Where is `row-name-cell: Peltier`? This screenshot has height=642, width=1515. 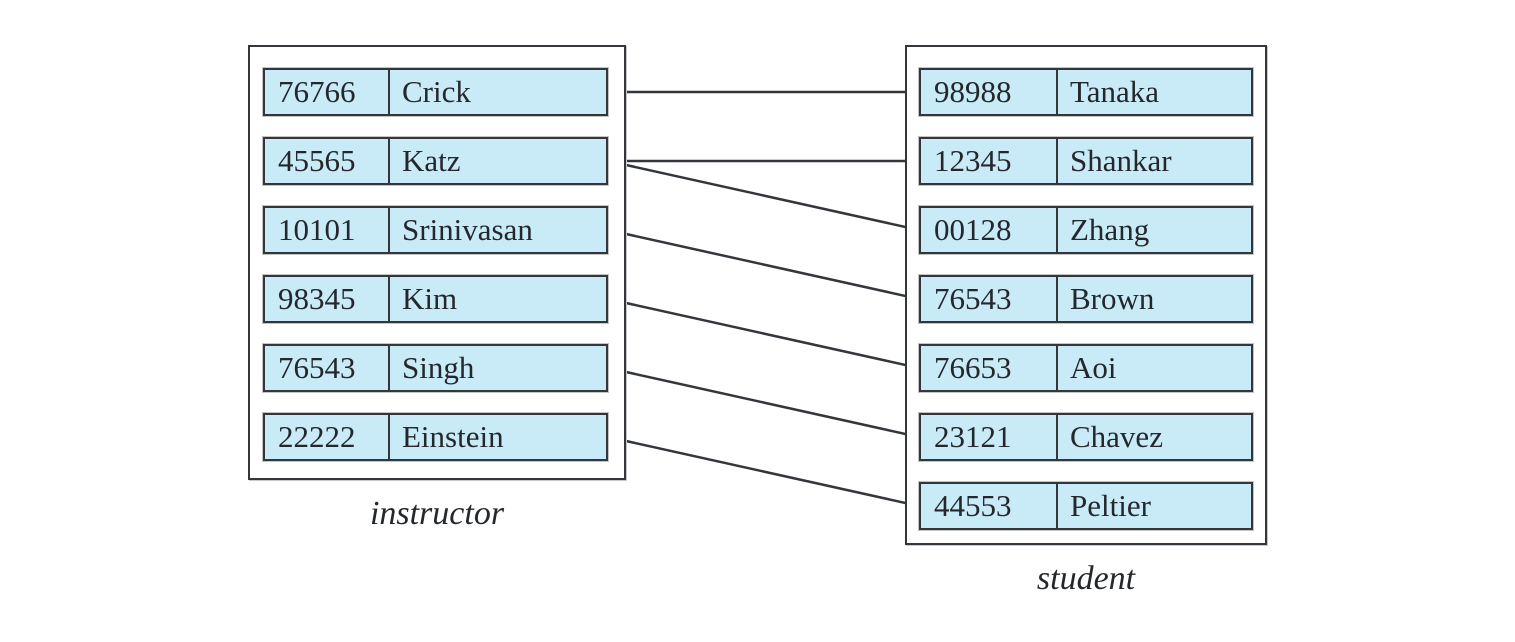 row-name-cell: Peltier is located at coordinates (1110, 505).